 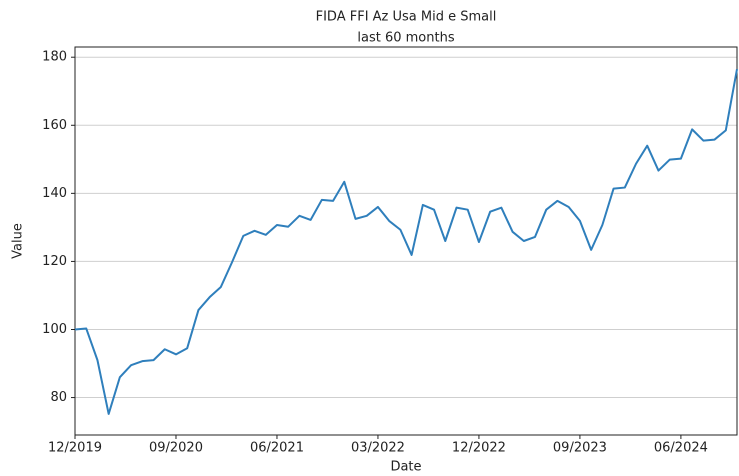 What do you see at coordinates (54, 193) in the screenshot?
I see `y-tick-label: 140` at bounding box center [54, 193].